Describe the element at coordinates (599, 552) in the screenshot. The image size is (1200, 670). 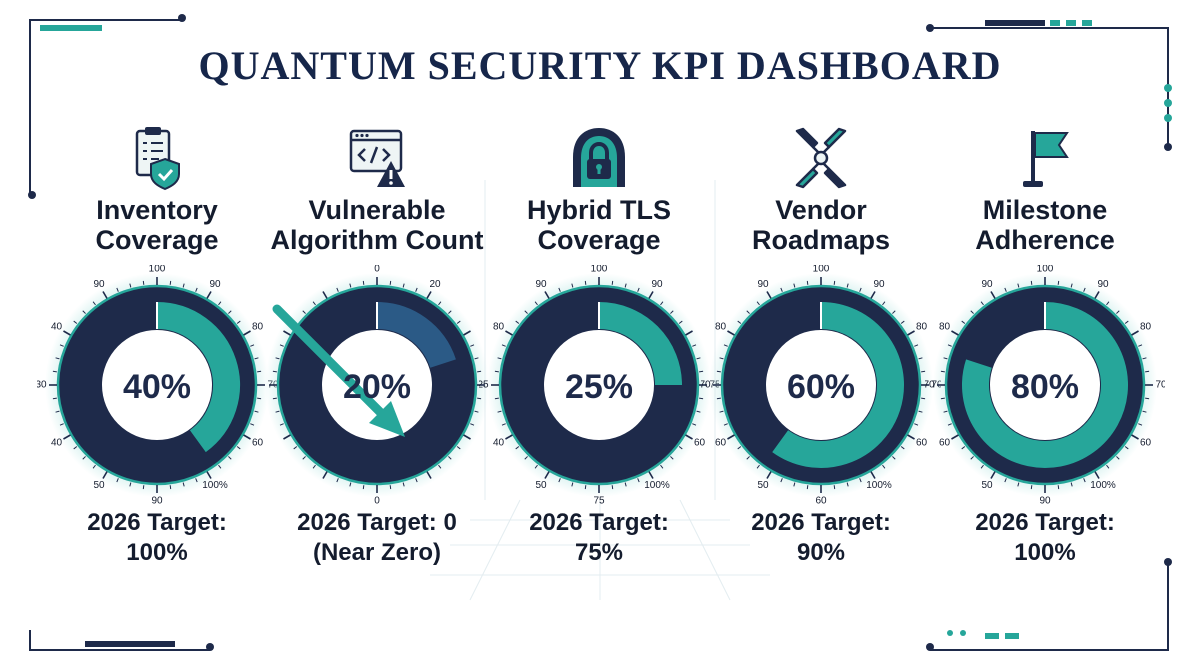
I see `kpi-target-line: 75%` at that location.